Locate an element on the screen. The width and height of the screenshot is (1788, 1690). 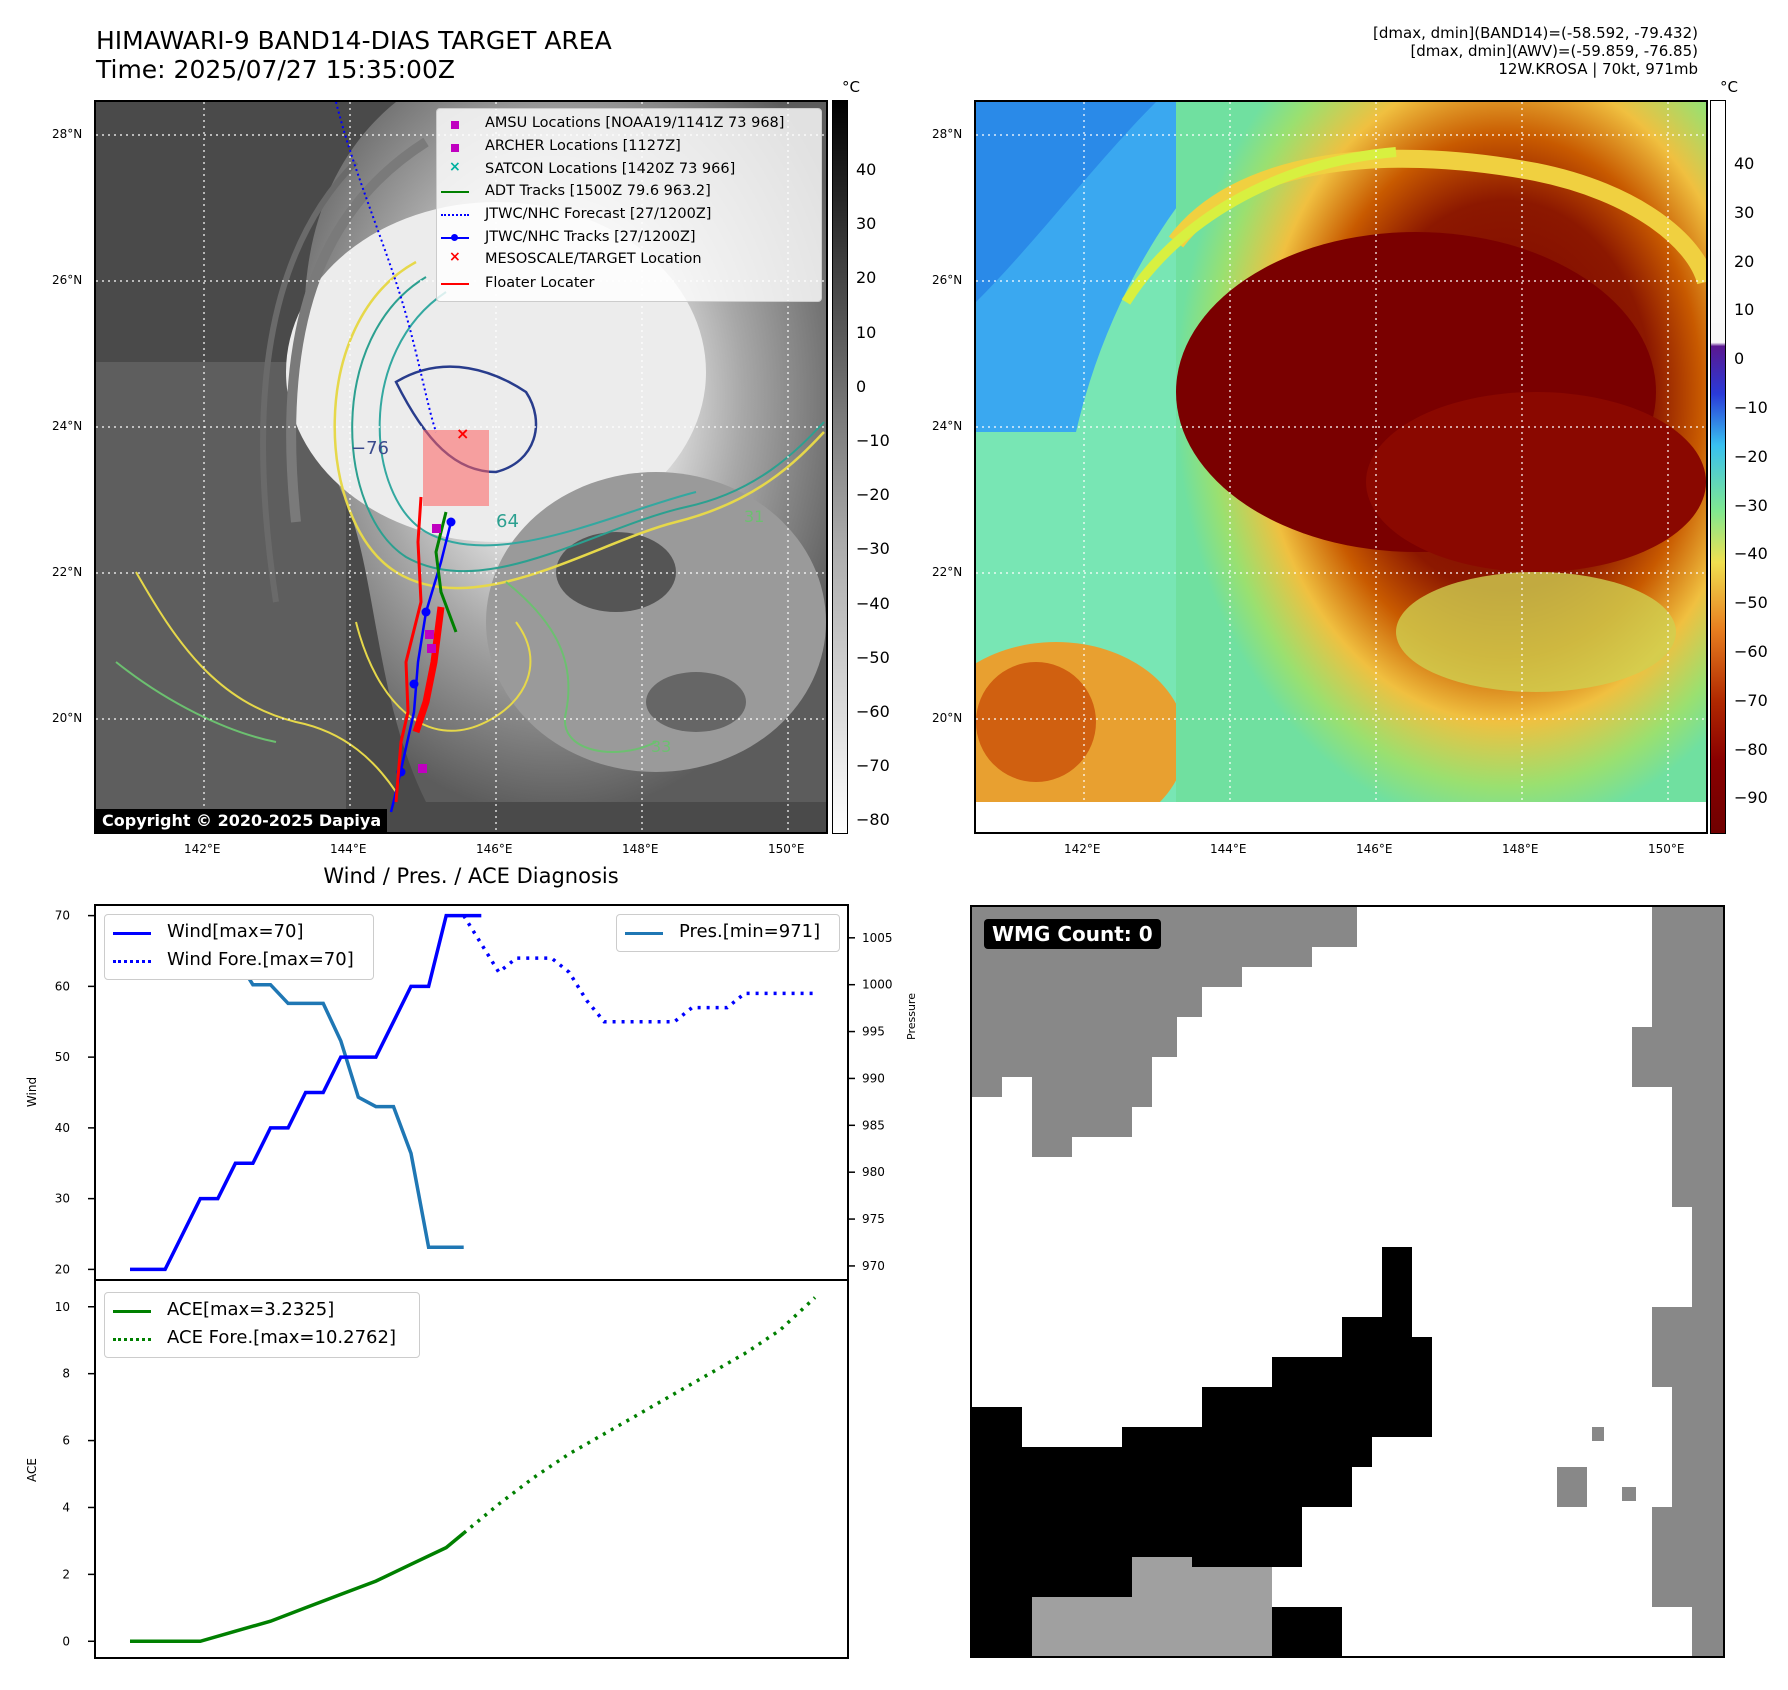
ir-cb-tick: 10 is located at coordinates (866, 332).